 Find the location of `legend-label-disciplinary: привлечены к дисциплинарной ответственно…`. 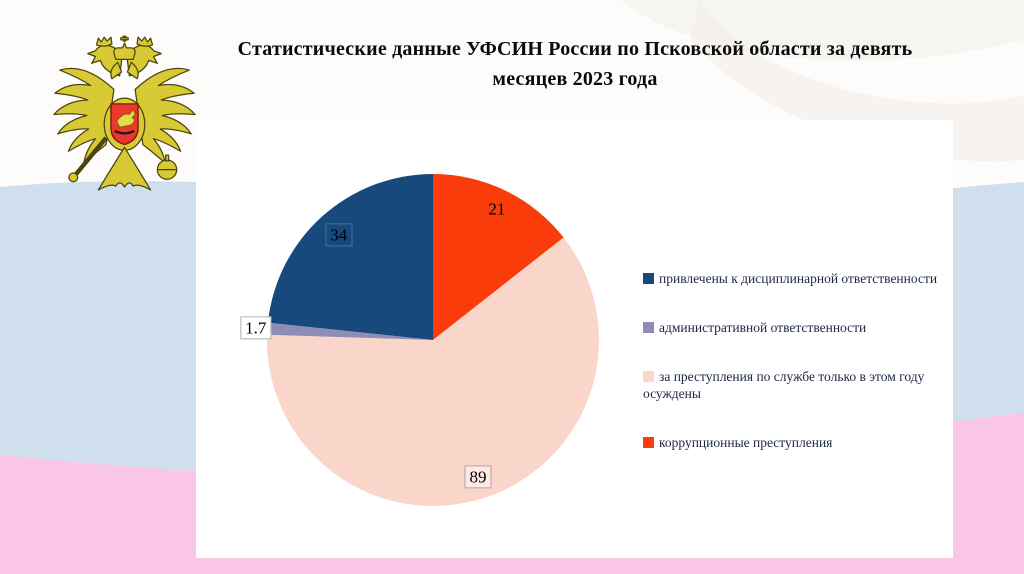

legend-label-disciplinary: привлечены к дисциплинарной ответственно… is located at coordinates (798, 278).